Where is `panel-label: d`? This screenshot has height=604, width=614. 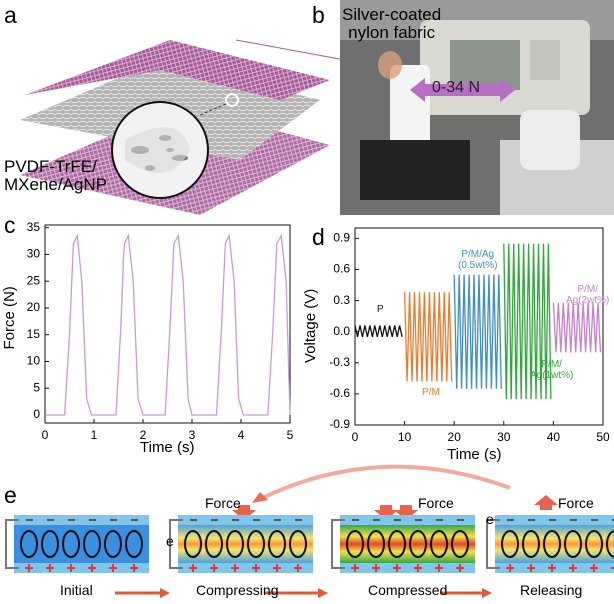
panel-label: d is located at coordinates (318, 237).